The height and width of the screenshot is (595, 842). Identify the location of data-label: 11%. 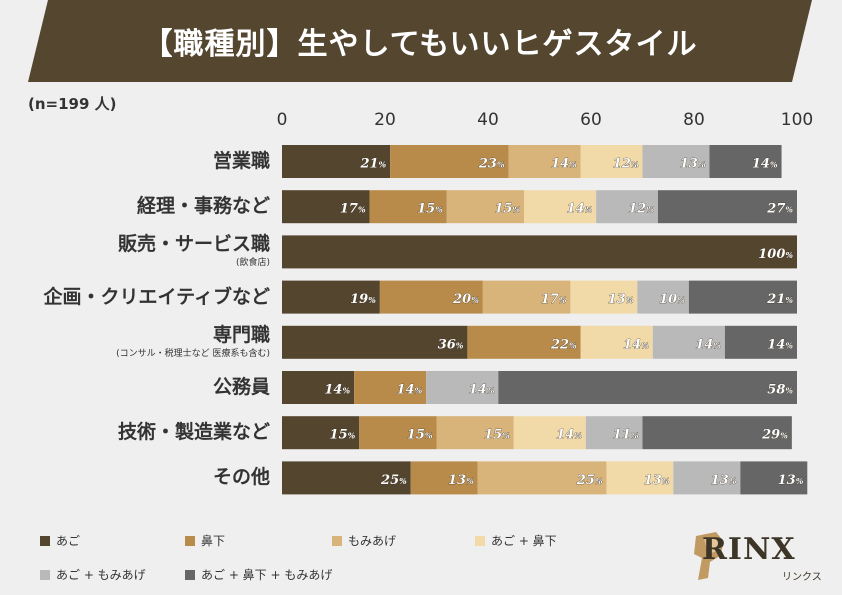
(626, 435).